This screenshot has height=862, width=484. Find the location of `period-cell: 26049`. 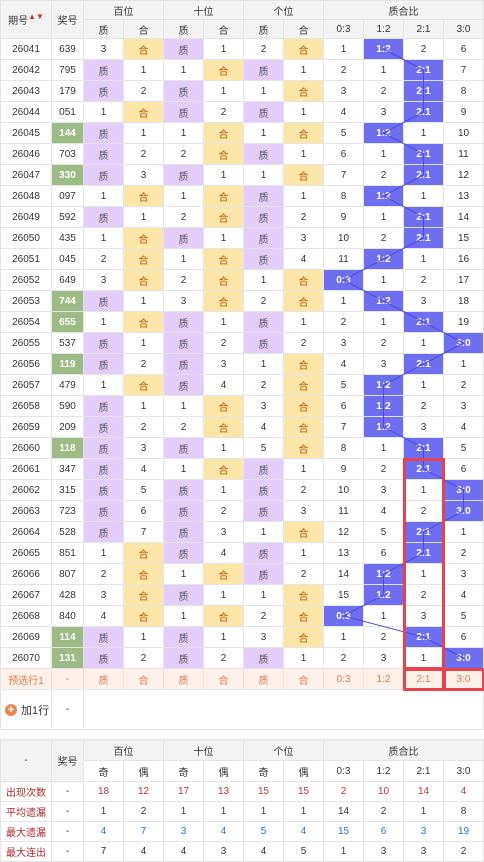

period-cell: 26049 is located at coordinates (26, 217).